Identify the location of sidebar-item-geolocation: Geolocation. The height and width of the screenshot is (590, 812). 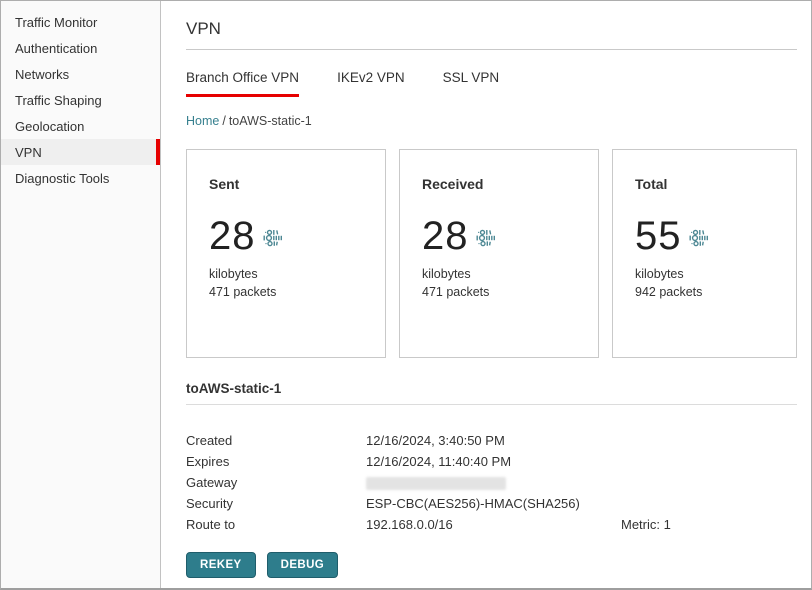
(80, 126).